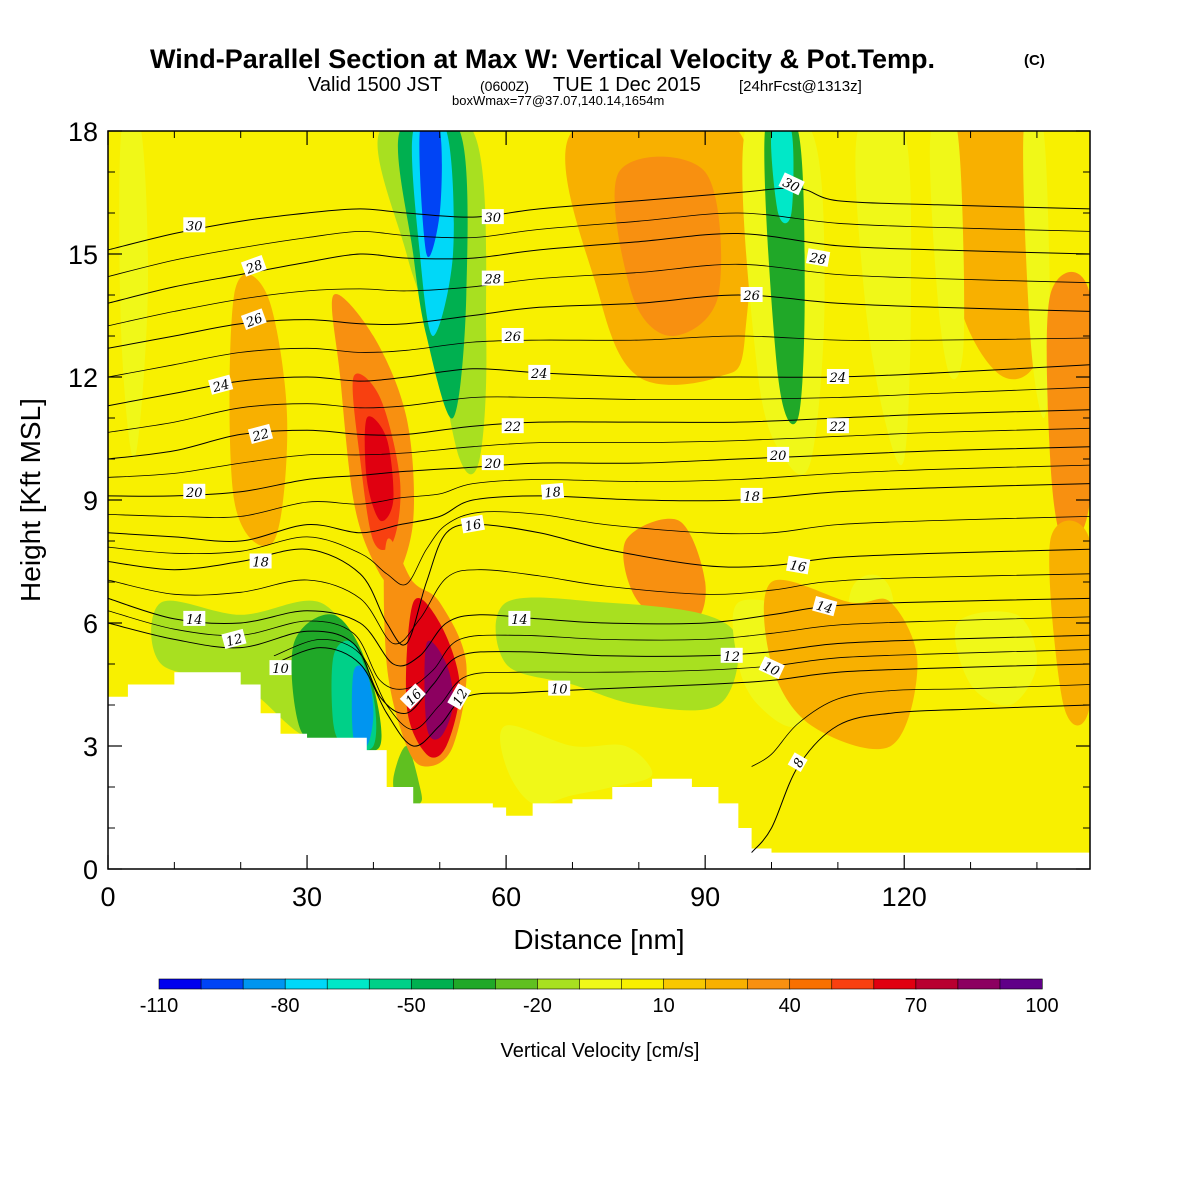  What do you see at coordinates (90, 501) in the screenshot?
I see `y-tick-label: 9` at bounding box center [90, 501].